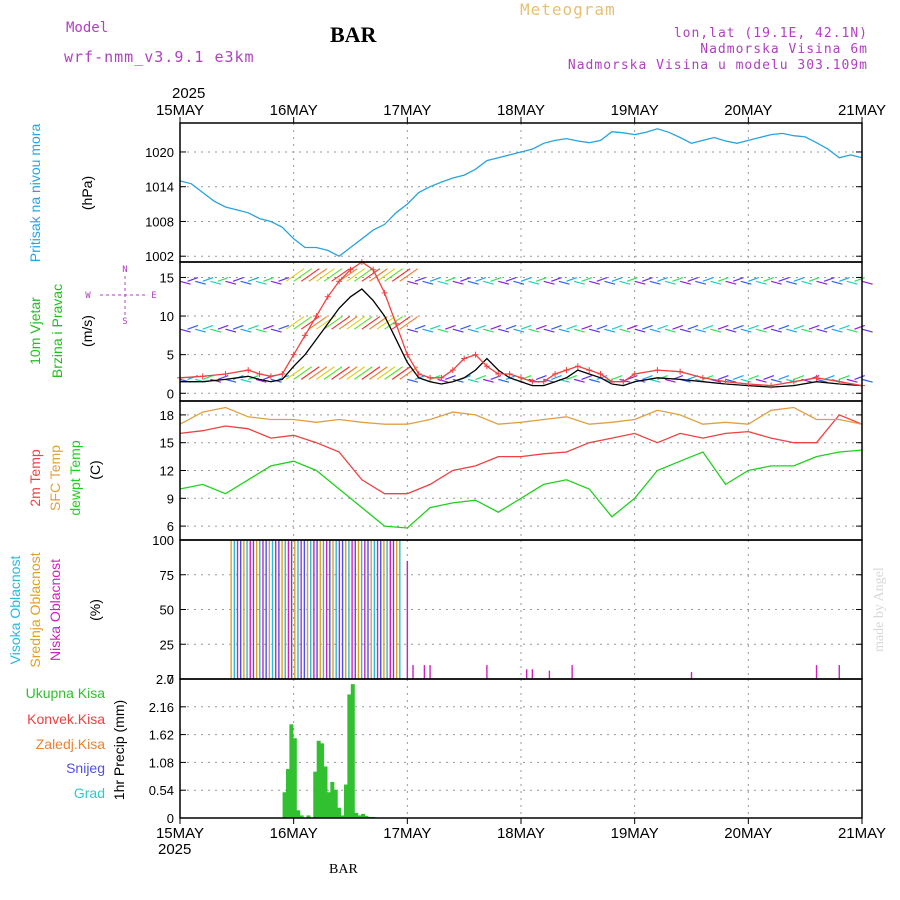  What do you see at coordinates (89, 793) in the screenshot?
I see `precip-legend-item: Grad` at bounding box center [89, 793].